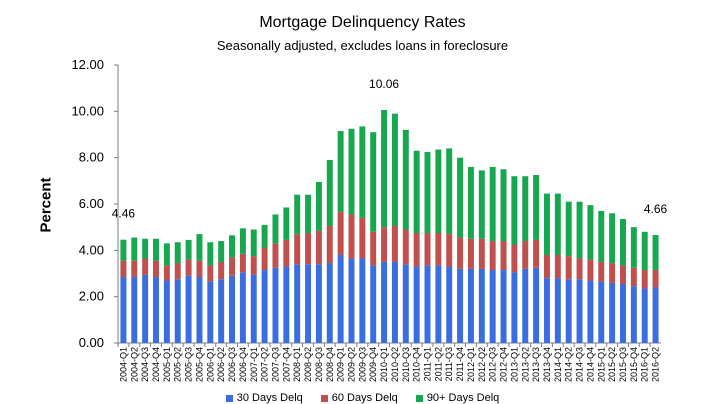  What do you see at coordinates (229, 398) in the screenshot?
I see `legend-swatch-30-days` at bounding box center [229, 398].